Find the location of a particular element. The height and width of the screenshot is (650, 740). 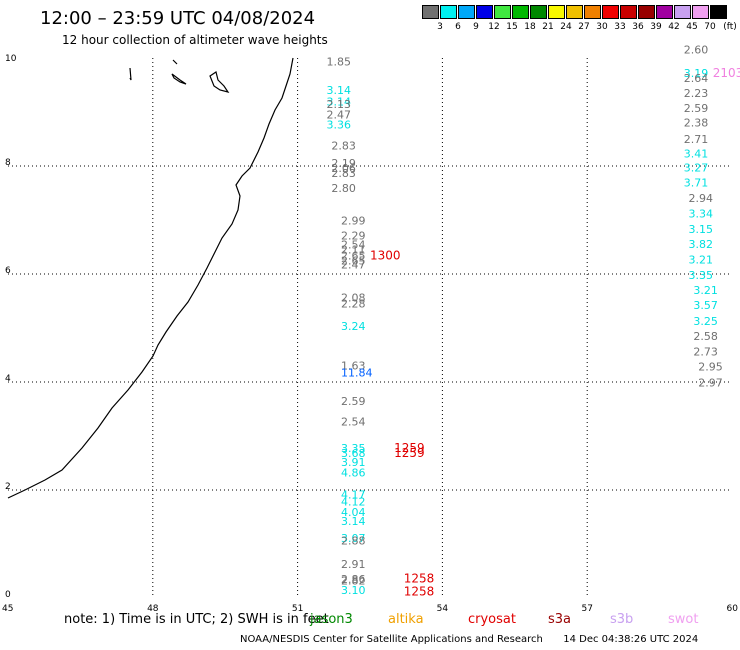

wave-height-value: 2.65 is located at coordinates (353, 260).